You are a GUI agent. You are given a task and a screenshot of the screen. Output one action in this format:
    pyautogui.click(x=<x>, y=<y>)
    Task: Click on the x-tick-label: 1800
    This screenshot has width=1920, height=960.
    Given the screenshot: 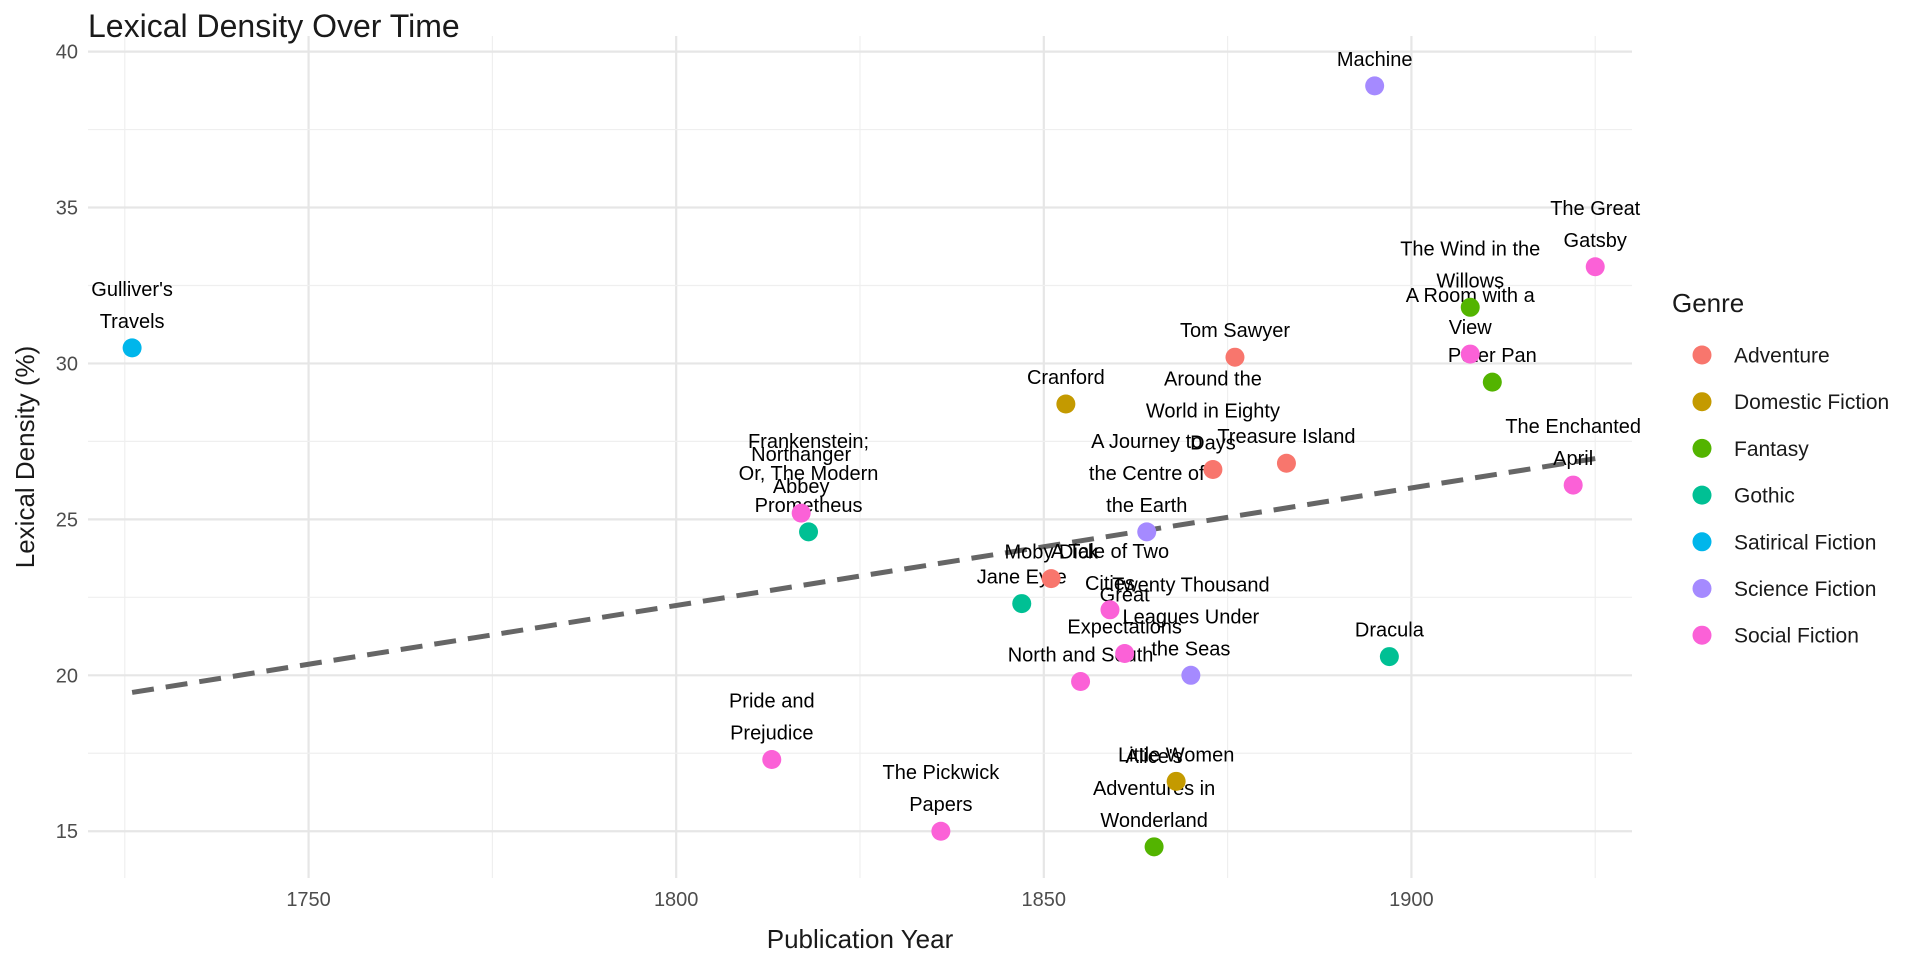 What is the action you would take?
    pyautogui.click(x=676, y=900)
    